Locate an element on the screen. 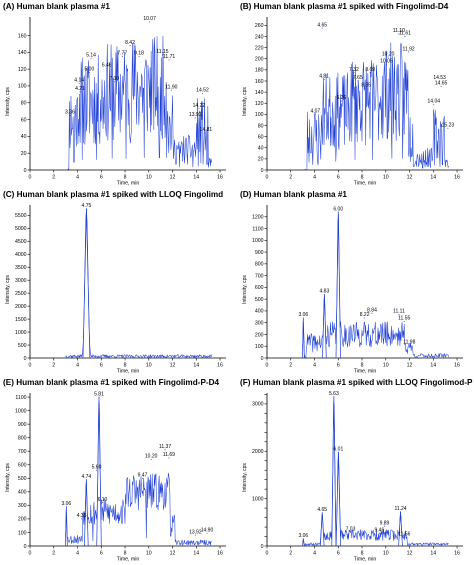  peak-label: 7.32 is located at coordinates (354, 70).